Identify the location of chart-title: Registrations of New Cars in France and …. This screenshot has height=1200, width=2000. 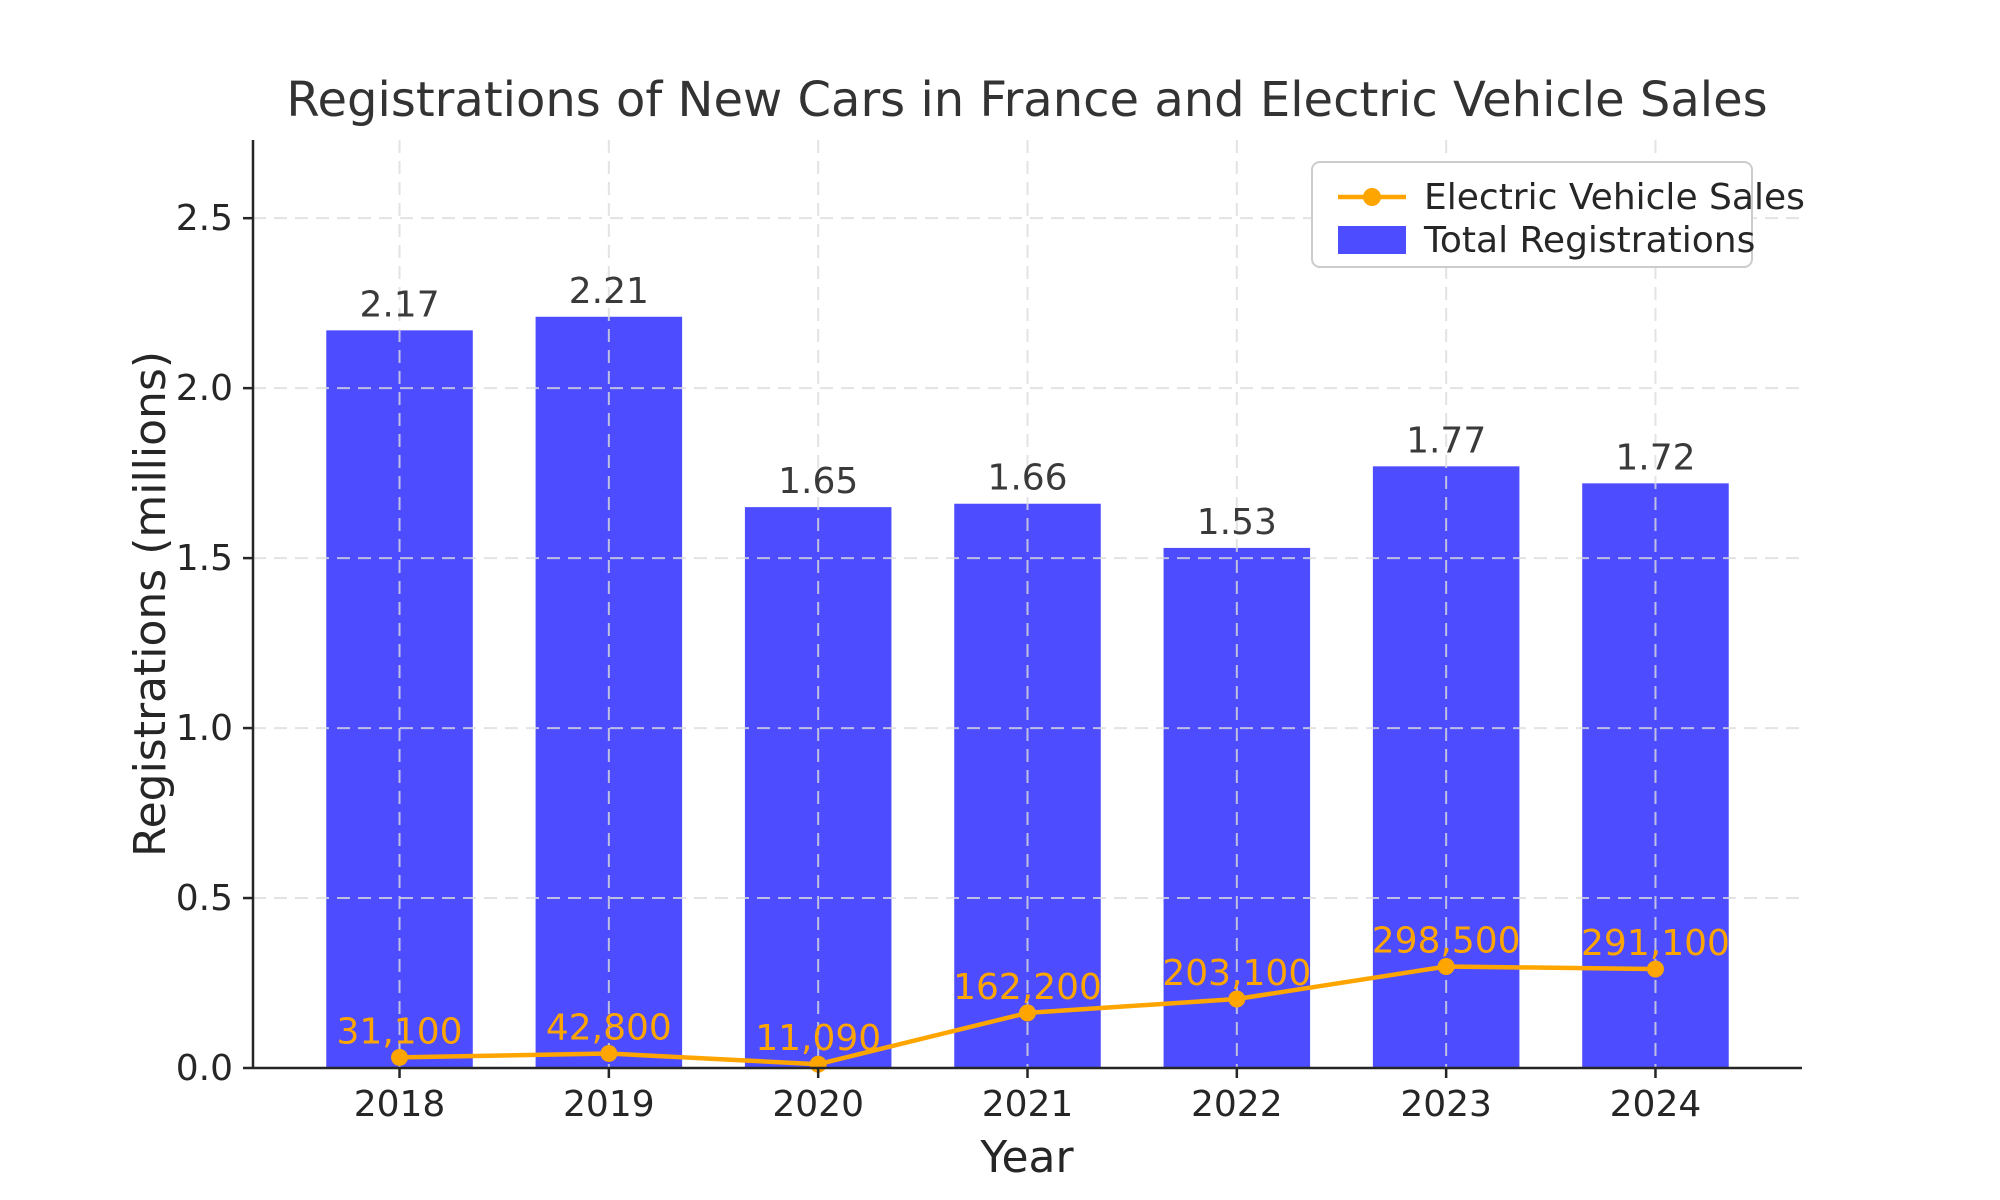
(1026, 100).